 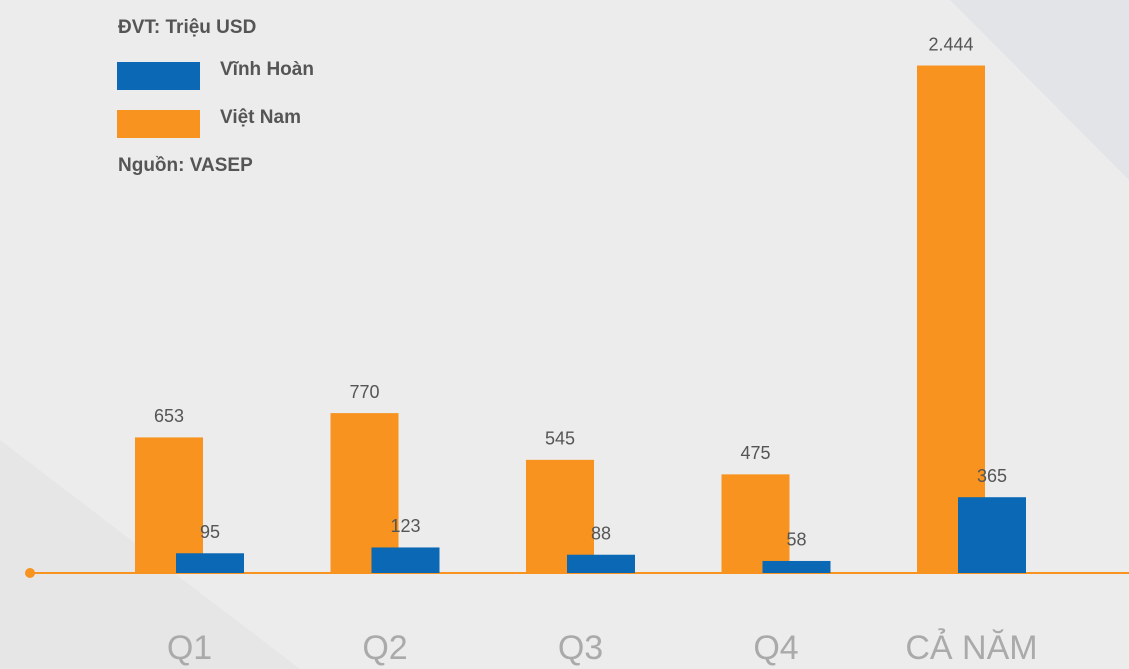 I want to click on value-label: 545, so click(x=560, y=439).